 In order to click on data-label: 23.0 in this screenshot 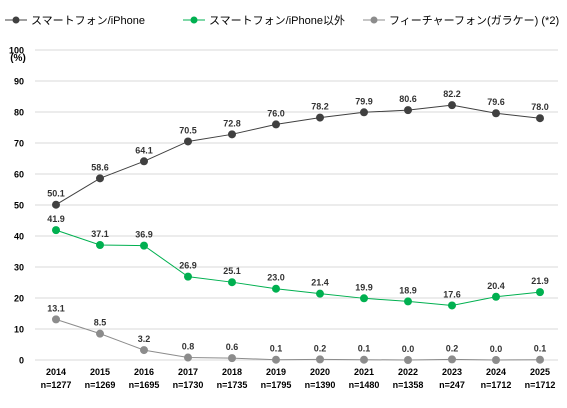, I will do `click(276, 278)`.